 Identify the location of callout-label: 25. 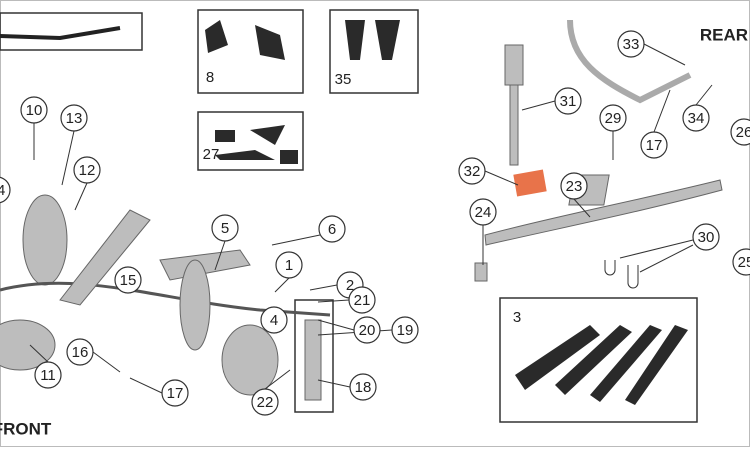
(744, 262).